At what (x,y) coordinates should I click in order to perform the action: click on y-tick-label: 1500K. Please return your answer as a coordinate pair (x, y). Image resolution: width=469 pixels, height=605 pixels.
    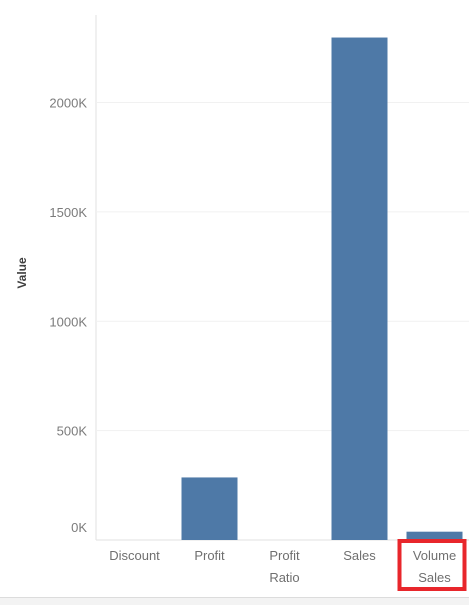
    Looking at the image, I should click on (68, 212).